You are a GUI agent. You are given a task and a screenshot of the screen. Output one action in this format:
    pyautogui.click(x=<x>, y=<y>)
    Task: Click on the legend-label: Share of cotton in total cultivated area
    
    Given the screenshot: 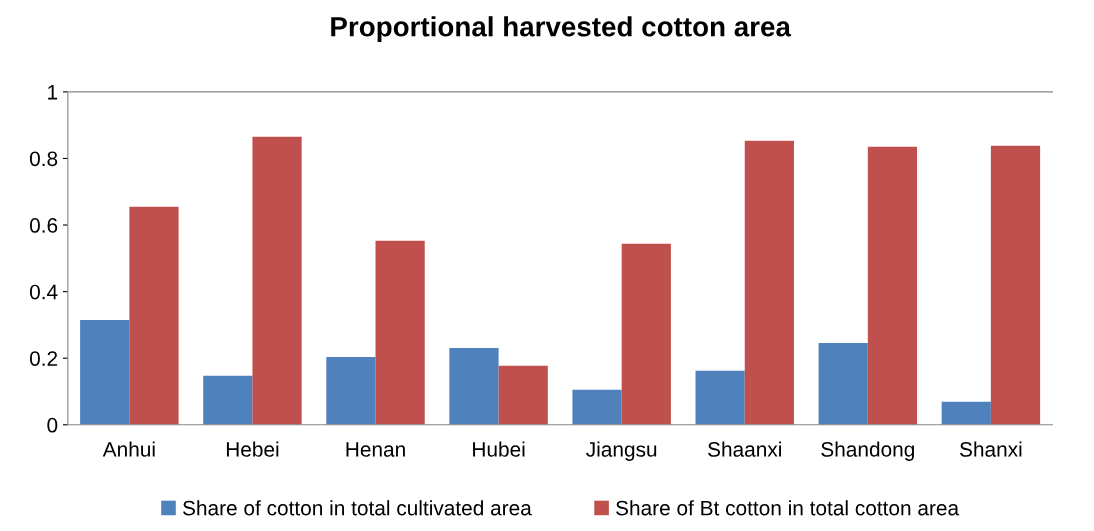 What is the action you would take?
    pyautogui.click(x=357, y=508)
    